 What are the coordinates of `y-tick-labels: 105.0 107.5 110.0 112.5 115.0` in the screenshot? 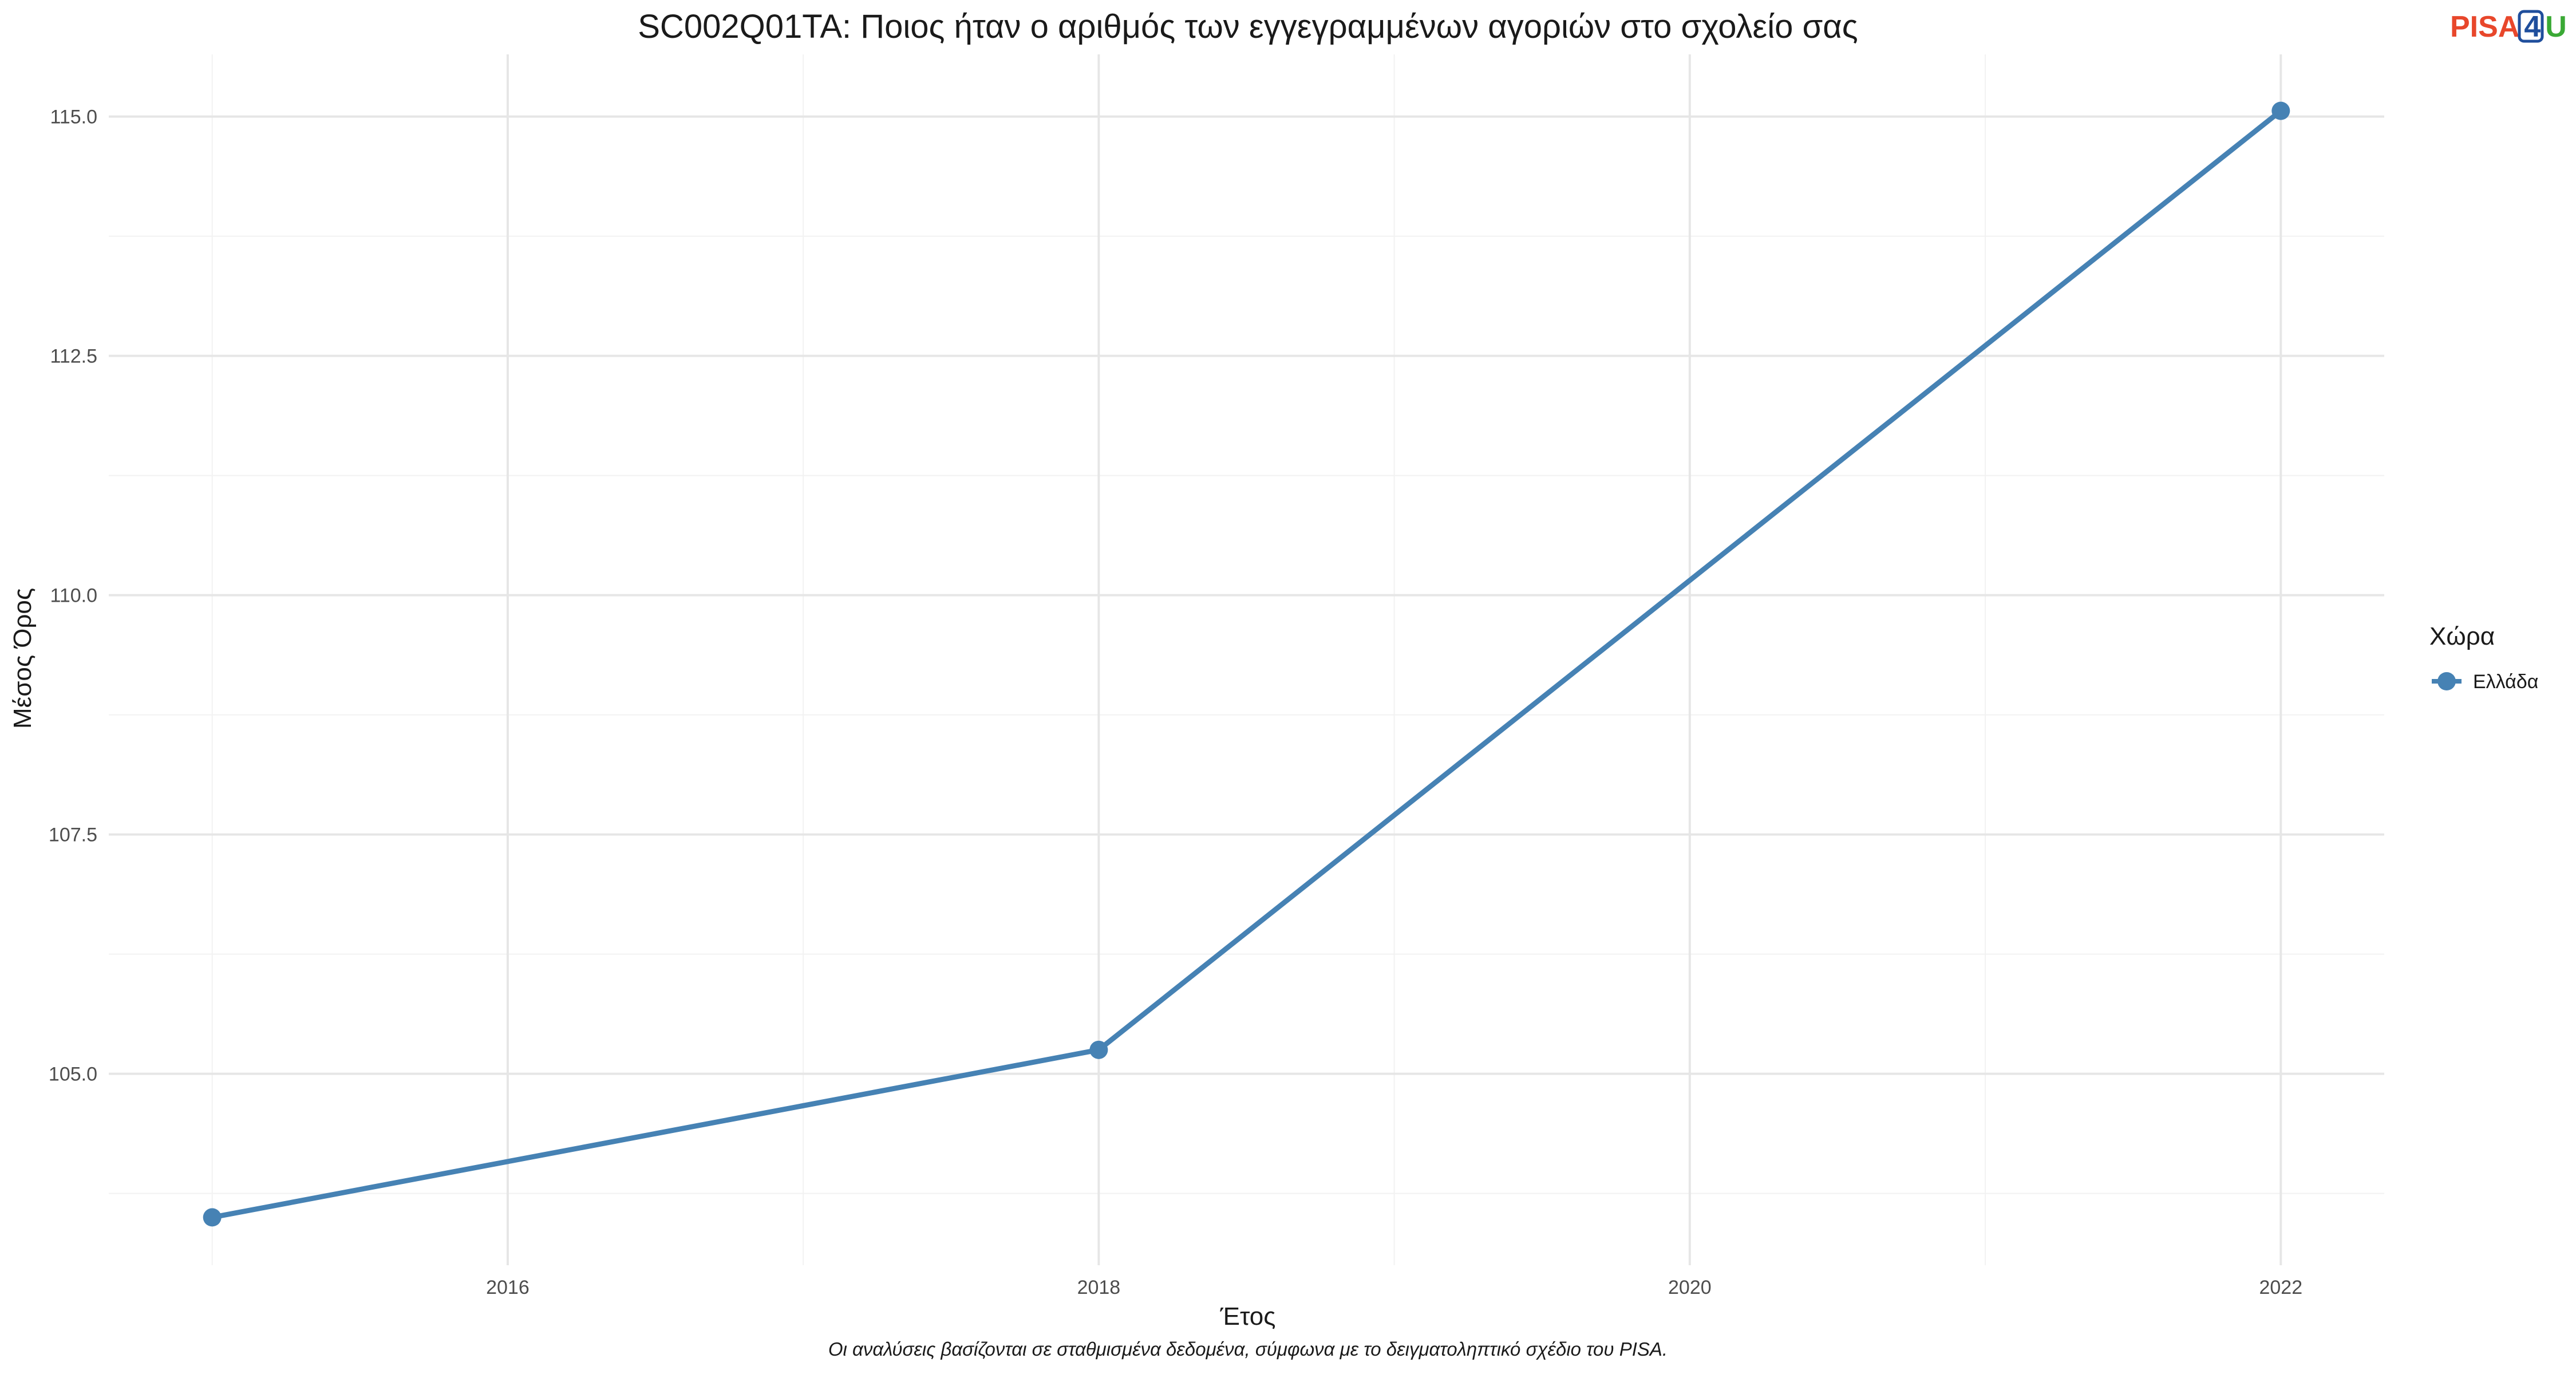 It's located at (73, 595).